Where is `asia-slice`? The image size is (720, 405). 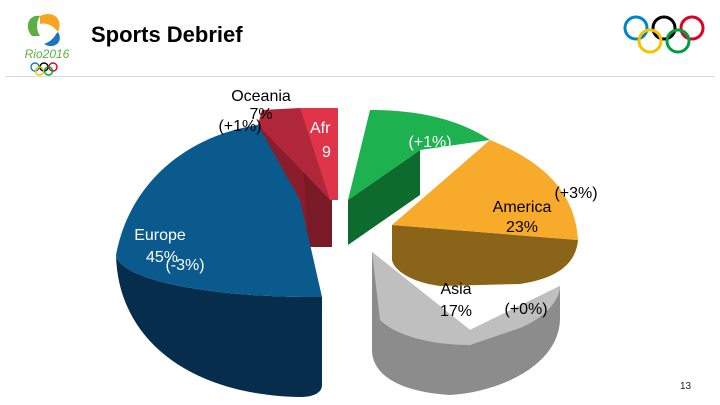
asia-slice is located at coordinates (466, 298).